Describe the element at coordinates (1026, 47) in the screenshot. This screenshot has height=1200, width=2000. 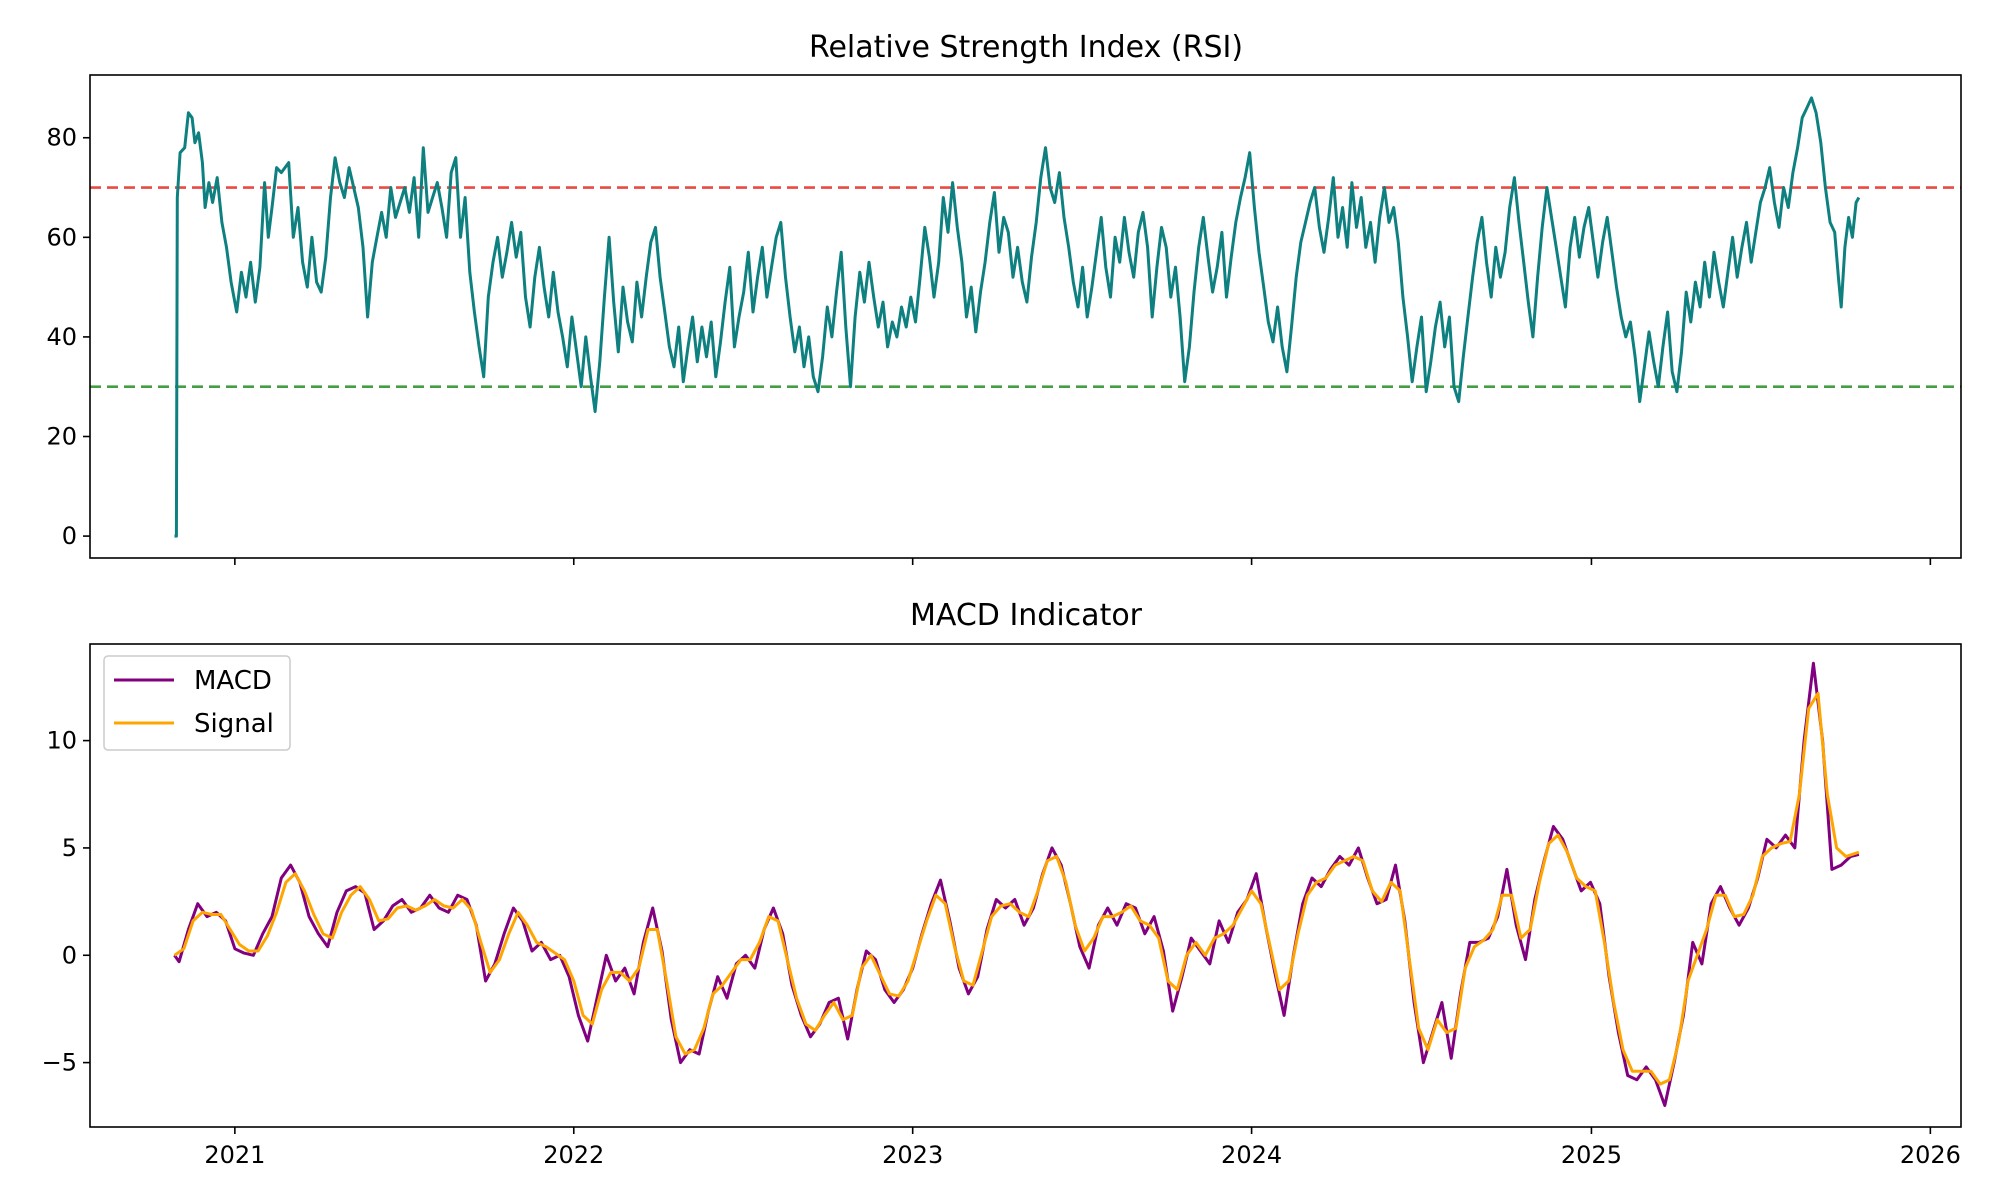
I see `rsi-chart-title: Relative Strength Index (RSI)` at that location.